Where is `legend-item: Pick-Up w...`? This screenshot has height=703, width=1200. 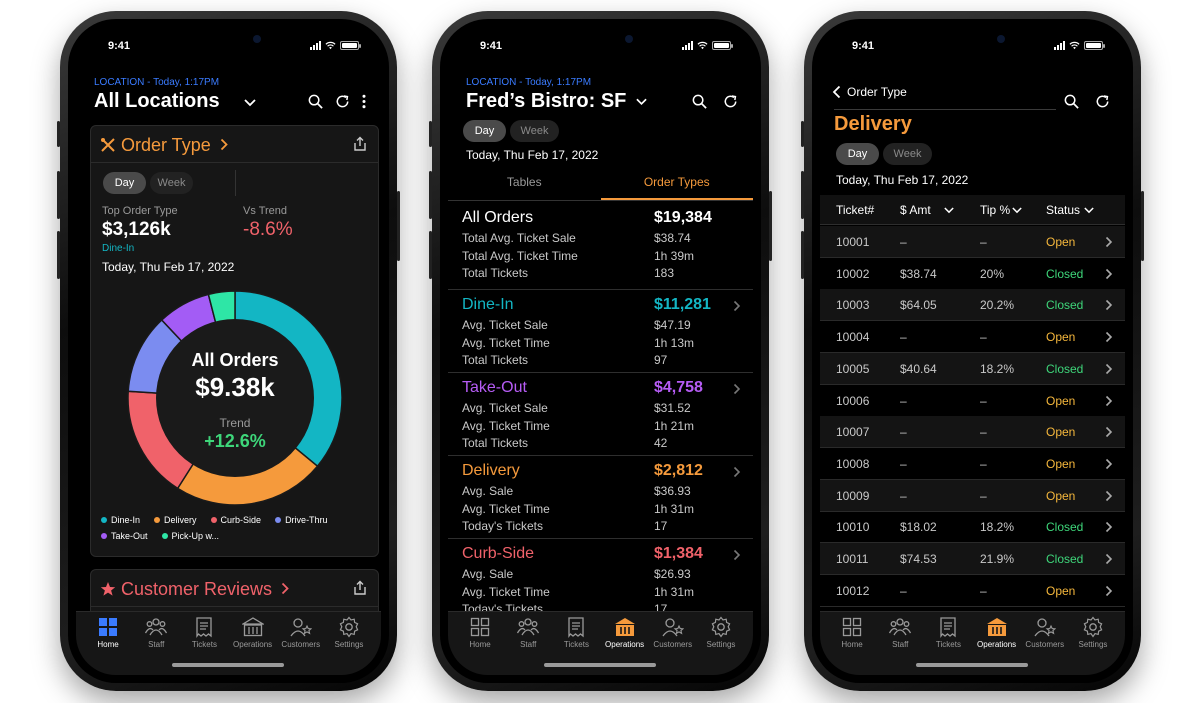
legend-item: Pick-Up w... is located at coordinates (190, 536).